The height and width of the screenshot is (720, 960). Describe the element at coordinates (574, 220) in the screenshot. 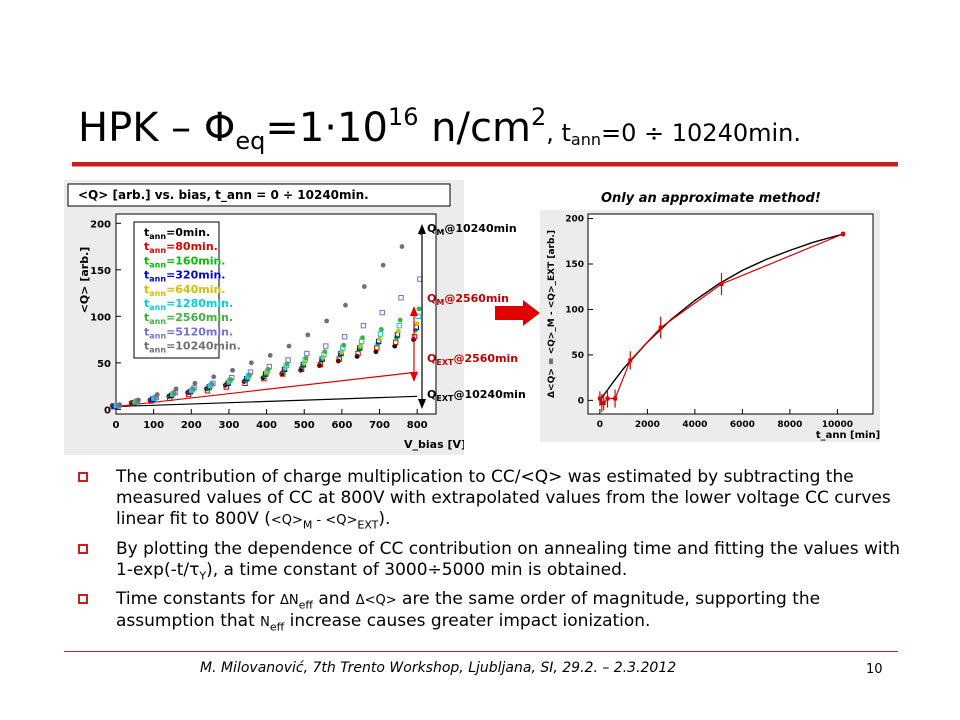

I see `right-ytick-label: 200` at that location.